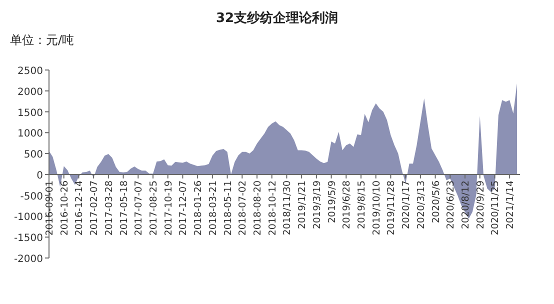 The width and height of the screenshot is (554, 304). What do you see at coordinates (33, 155) in the screenshot?
I see `y-tick-label: 500` at bounding box center [33, 155].